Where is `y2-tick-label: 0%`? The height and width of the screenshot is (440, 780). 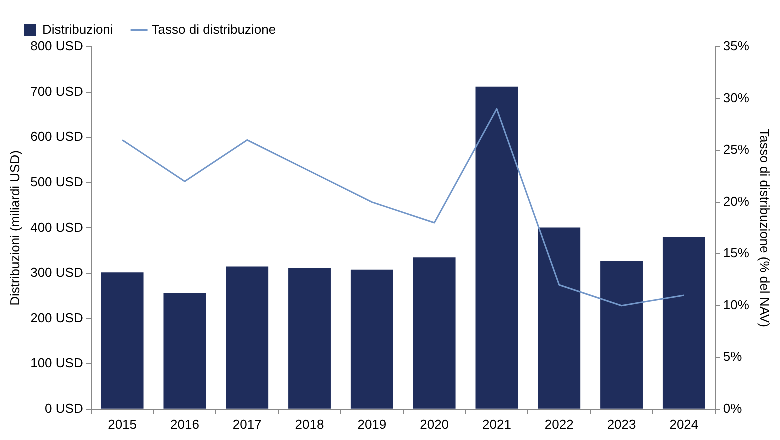 y2-tick-label: 0% is located at coordinates (733, 408).